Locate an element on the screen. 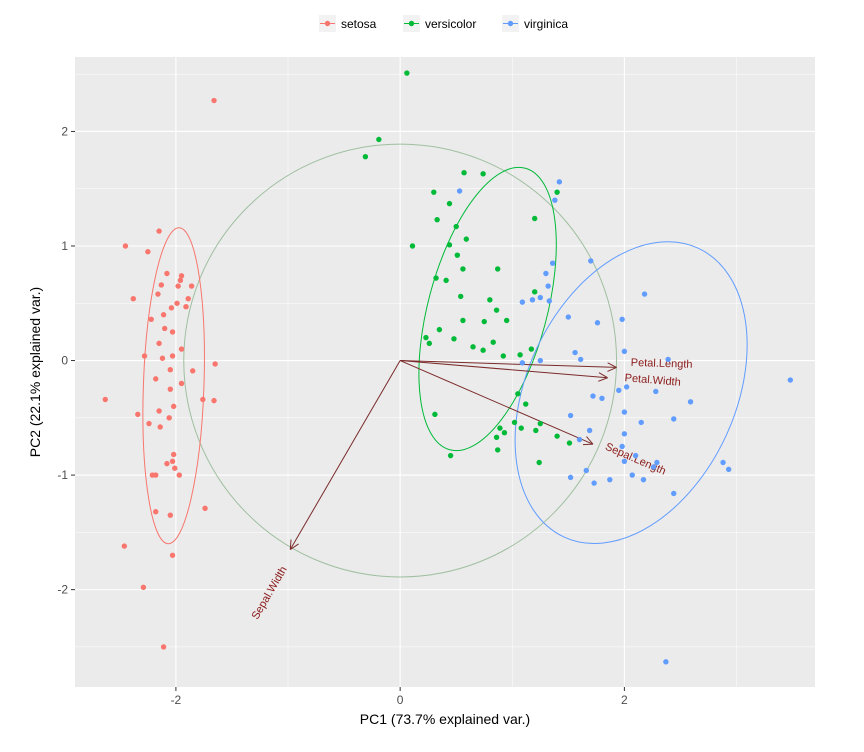 The height and width of the screenshot is (752, 864). legend-point is located at coordinates (327, 23).